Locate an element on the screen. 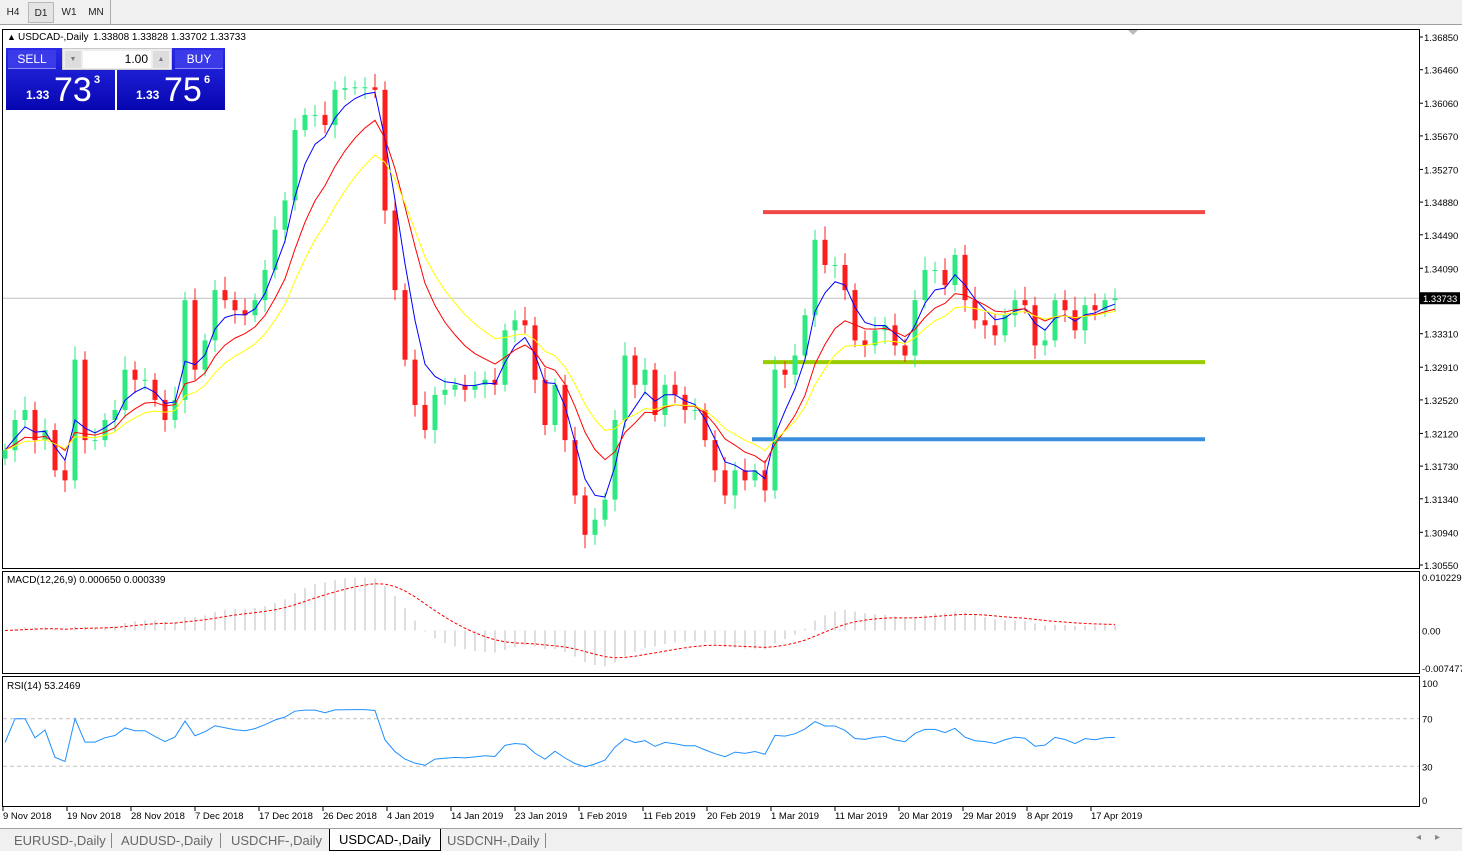  tab-eurusd: EURUSD-,Daily is located at coordinates (60, 840).